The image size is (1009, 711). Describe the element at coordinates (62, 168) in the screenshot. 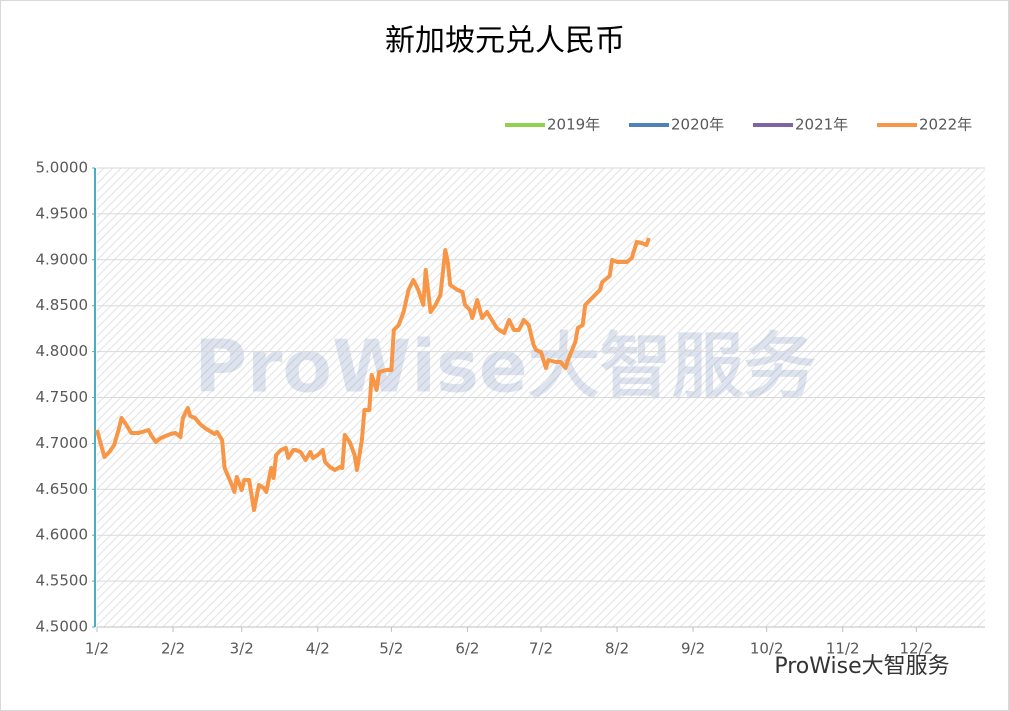

I see `y-tick-label: 5.0000` at that location.